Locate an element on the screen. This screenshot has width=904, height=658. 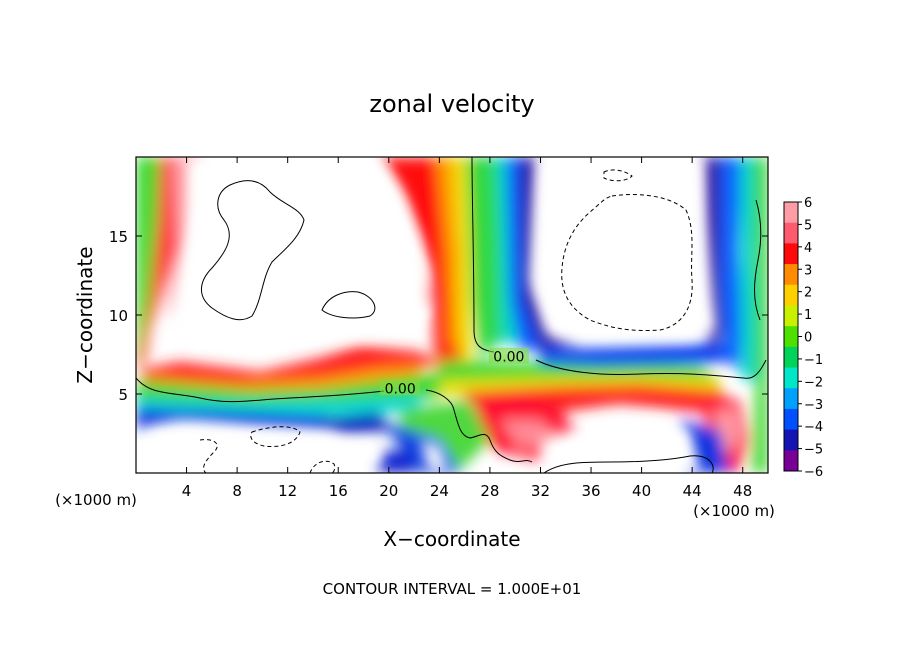
field-central-green is located at coordinates (483, 258).